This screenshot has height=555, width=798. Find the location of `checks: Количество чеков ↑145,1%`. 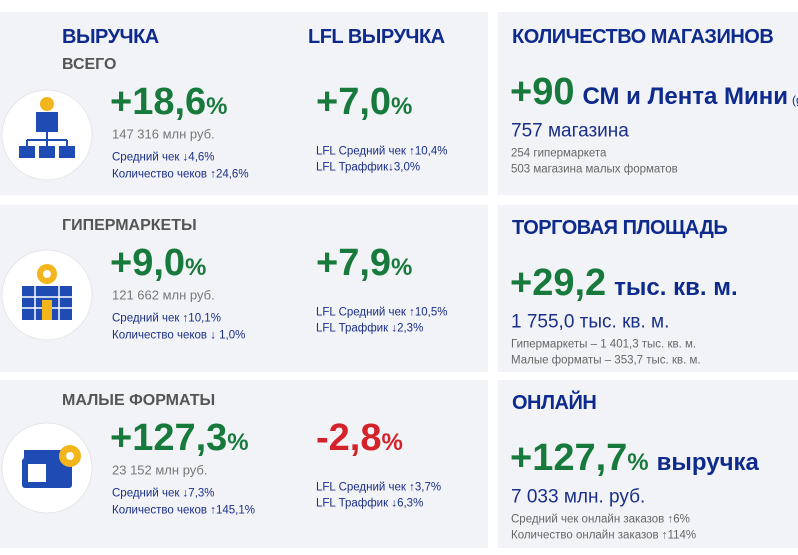

checks: Количество чеков ↑145,1% is located at coordinates (183, 510).